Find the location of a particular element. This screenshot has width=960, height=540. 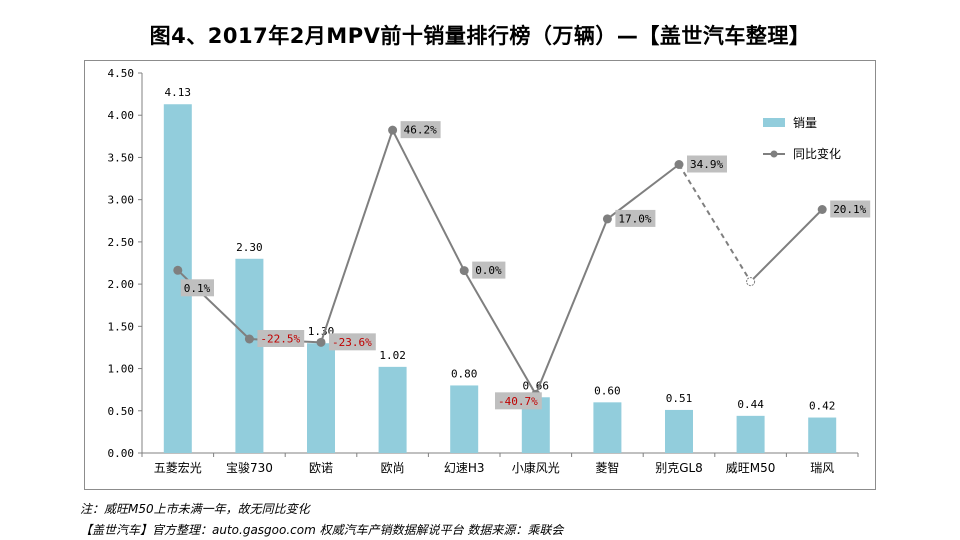

footnote: 注：威旺M50上市未满一年，故无同比变化 is located at coordinates (195, 509).